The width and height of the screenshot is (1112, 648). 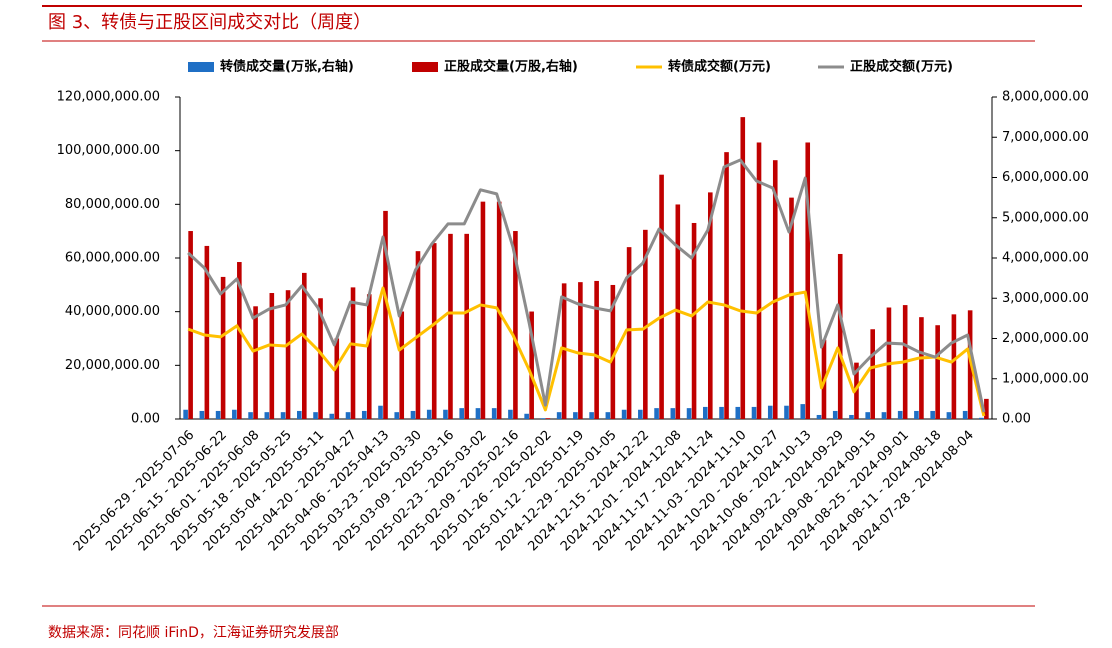 I want to click on y-tick-label: 60,000,000.00, so click(x=112, y=258).